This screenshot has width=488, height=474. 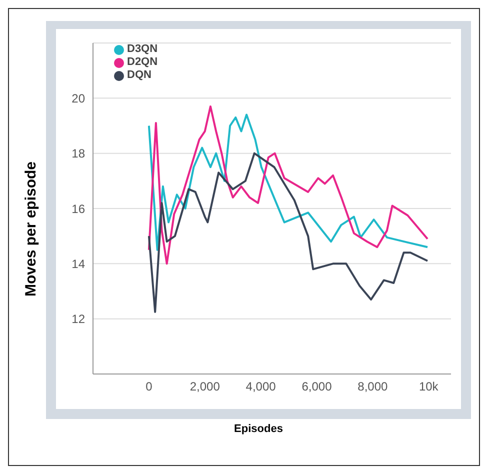 I want to click on y-tick-label: 20, so click(x=79, y=98).